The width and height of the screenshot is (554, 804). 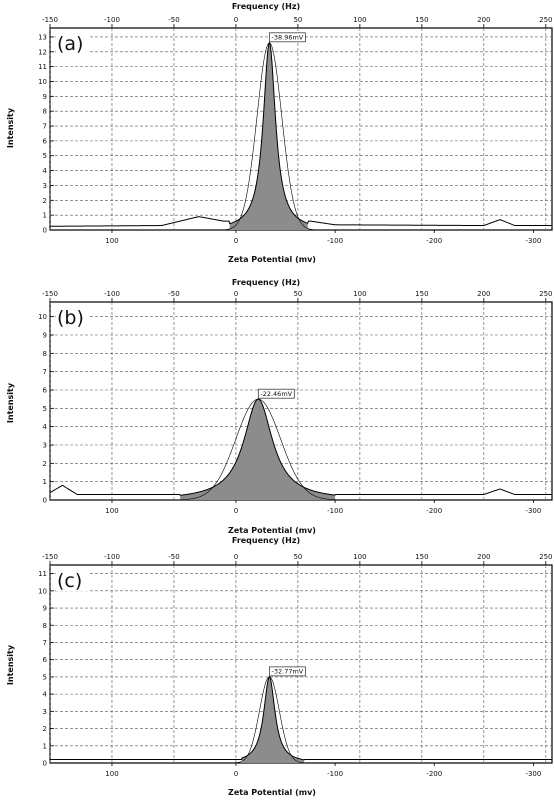 I want to click on panel-a-peak-label: -38.96mV, so click(x=288, y=38).